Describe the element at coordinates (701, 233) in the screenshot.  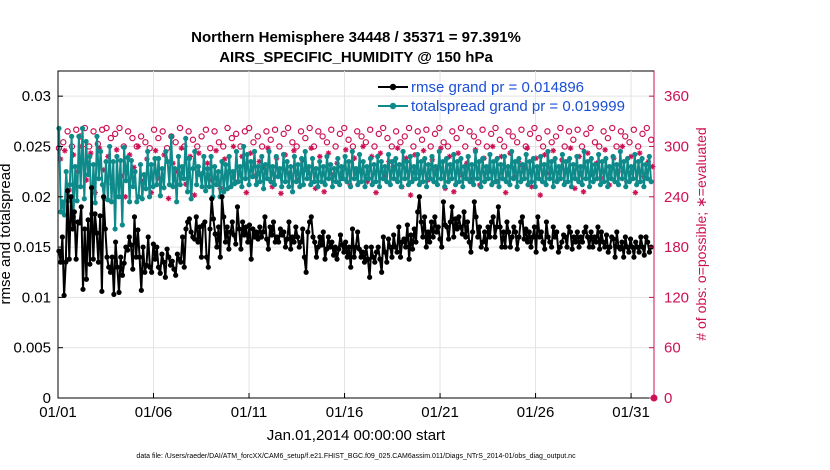
I see `y2-axis-label: # of obs: o=possible; ∗=evaluated` at that location.